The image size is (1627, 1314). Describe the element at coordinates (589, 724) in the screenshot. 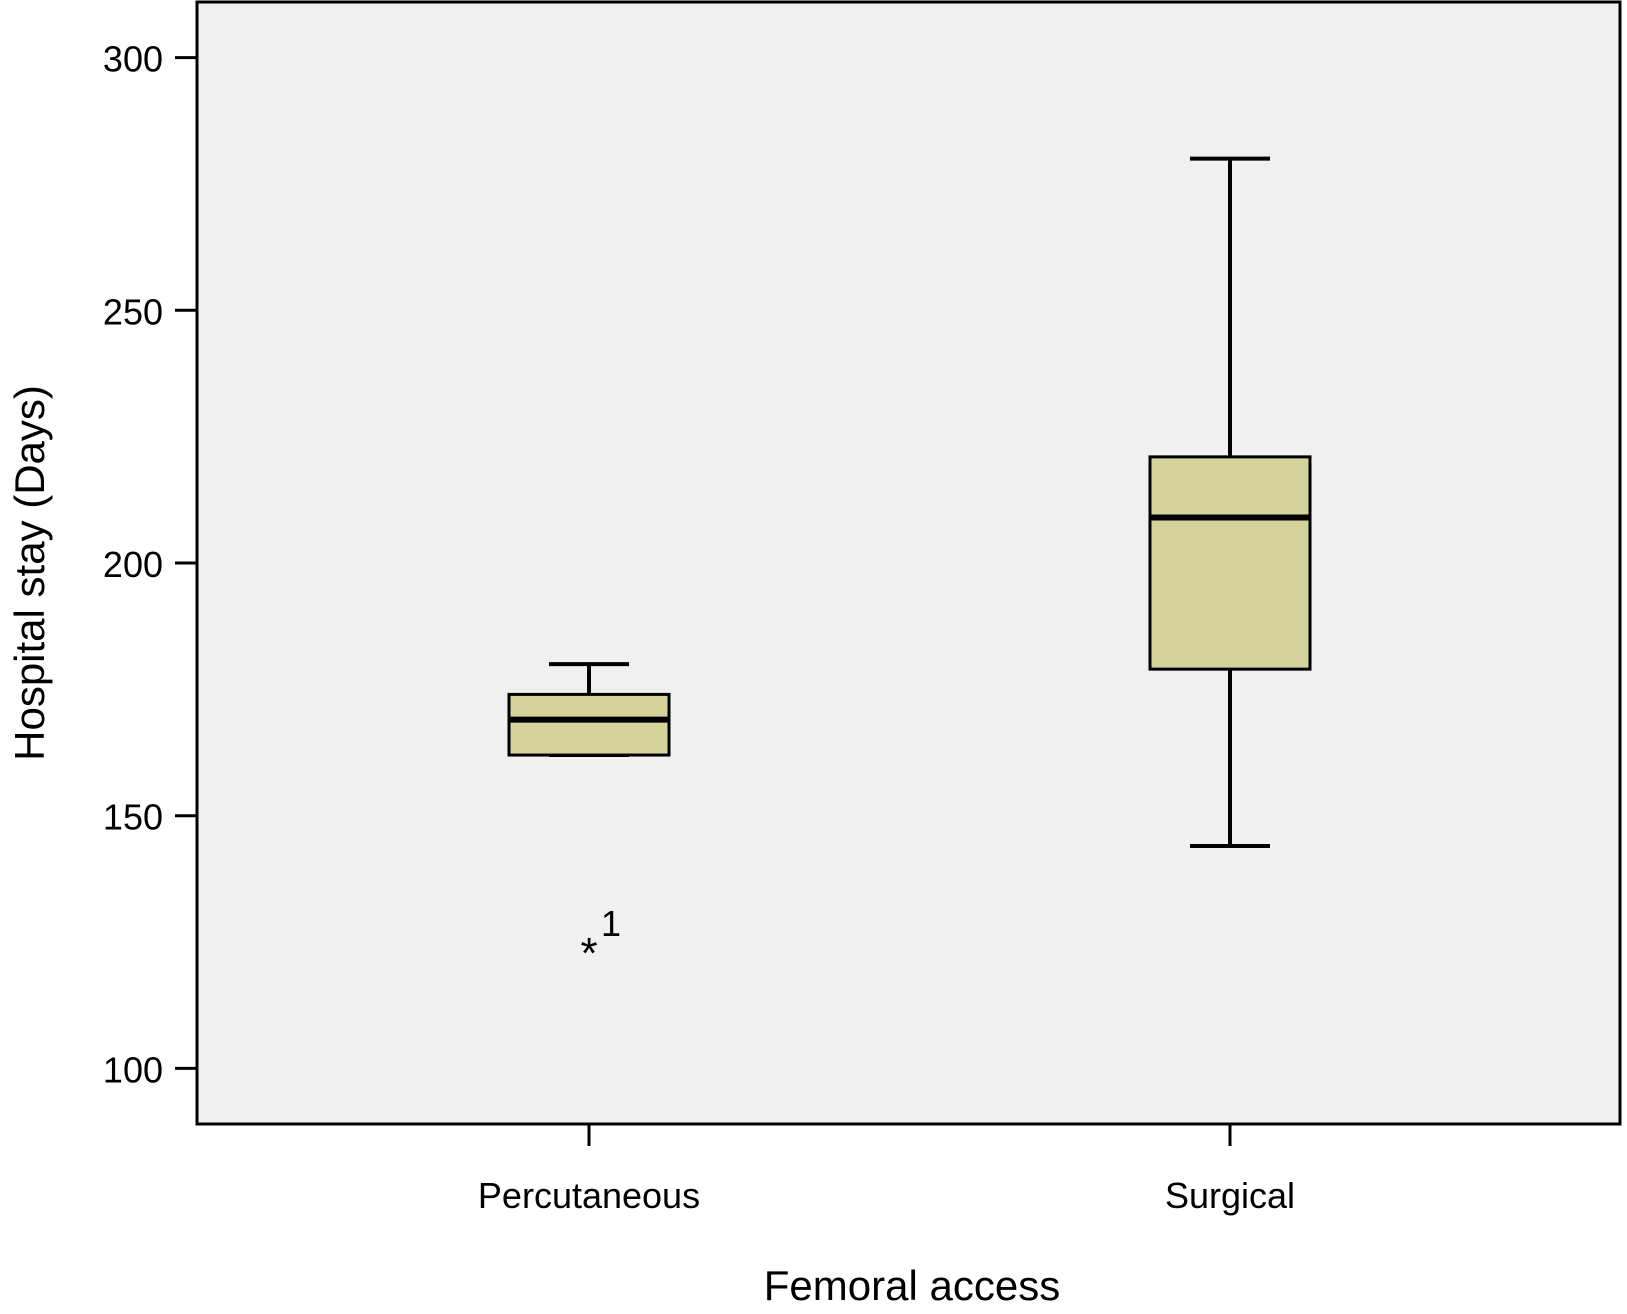

I see `iqr-box-percutaneous` at that location.